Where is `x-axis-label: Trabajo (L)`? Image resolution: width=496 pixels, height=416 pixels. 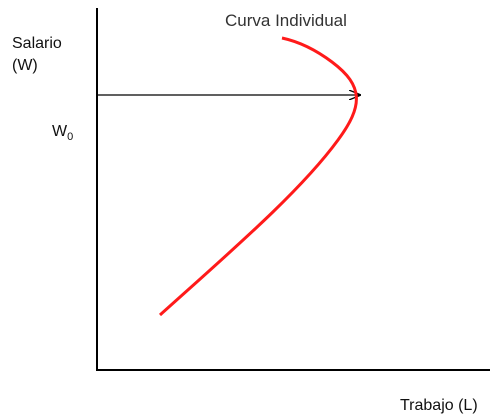
x-axis-label: Trabajo (L) is located at coordinates (439, 405).